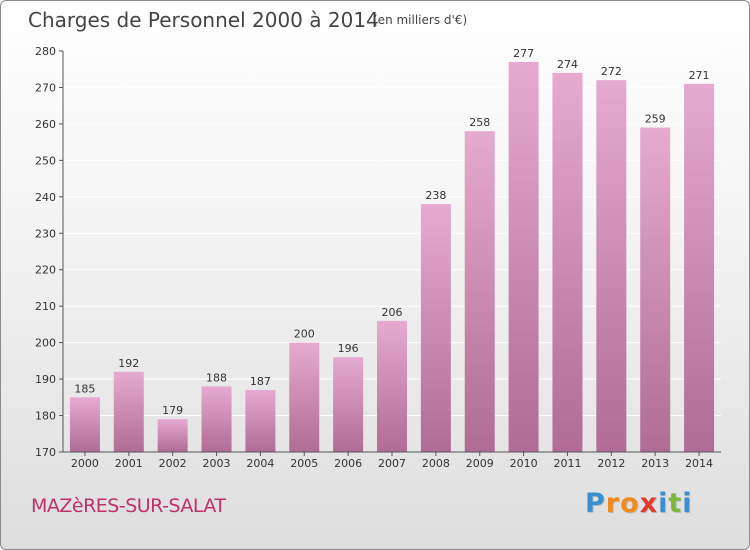  Describe the element at coordinates (630, 503) in the screenshot. I see `logo-letter: o` at that location.